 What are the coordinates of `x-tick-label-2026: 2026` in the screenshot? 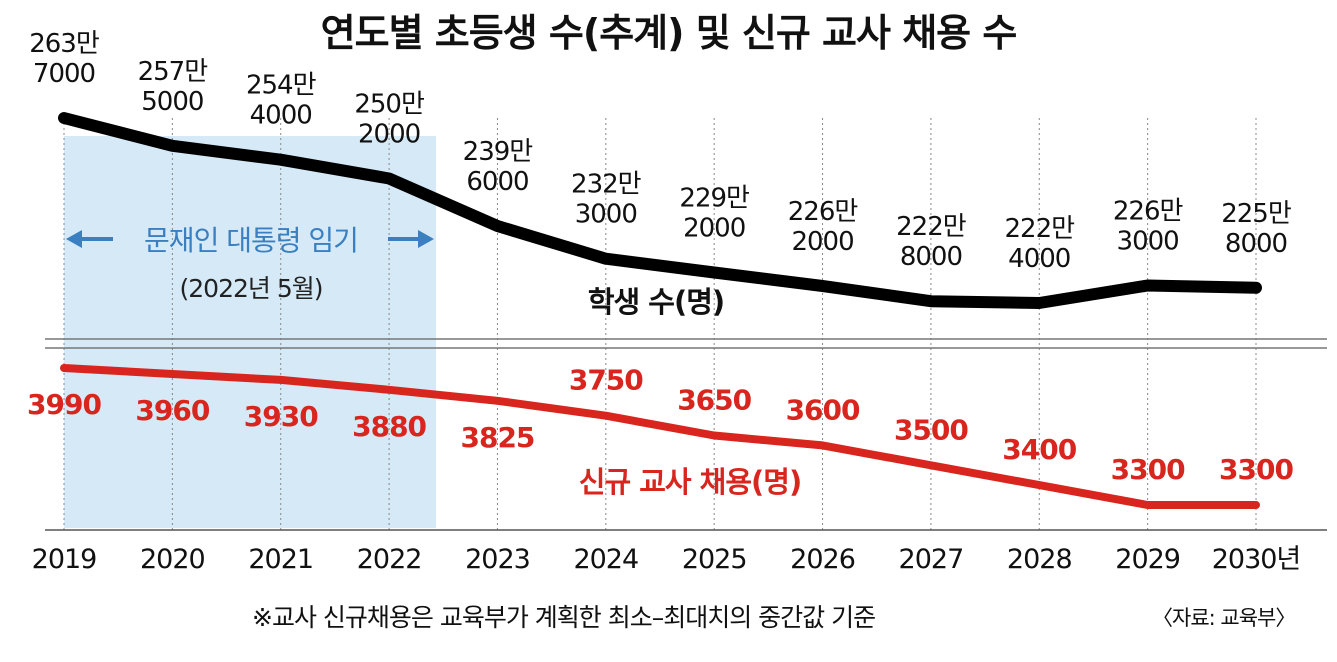 It's located at (822, 559).